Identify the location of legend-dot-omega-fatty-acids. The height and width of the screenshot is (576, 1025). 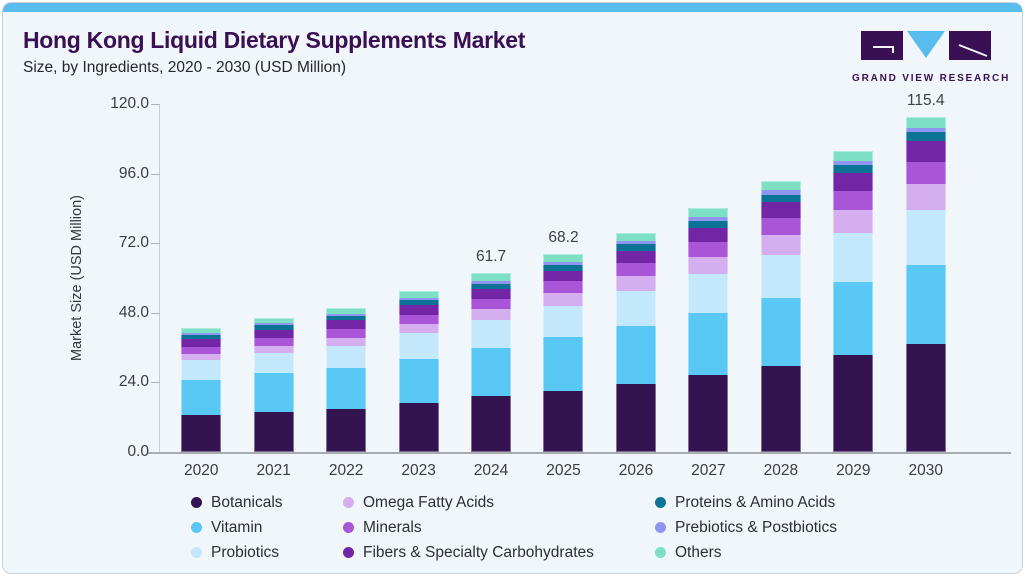
(348, 502).